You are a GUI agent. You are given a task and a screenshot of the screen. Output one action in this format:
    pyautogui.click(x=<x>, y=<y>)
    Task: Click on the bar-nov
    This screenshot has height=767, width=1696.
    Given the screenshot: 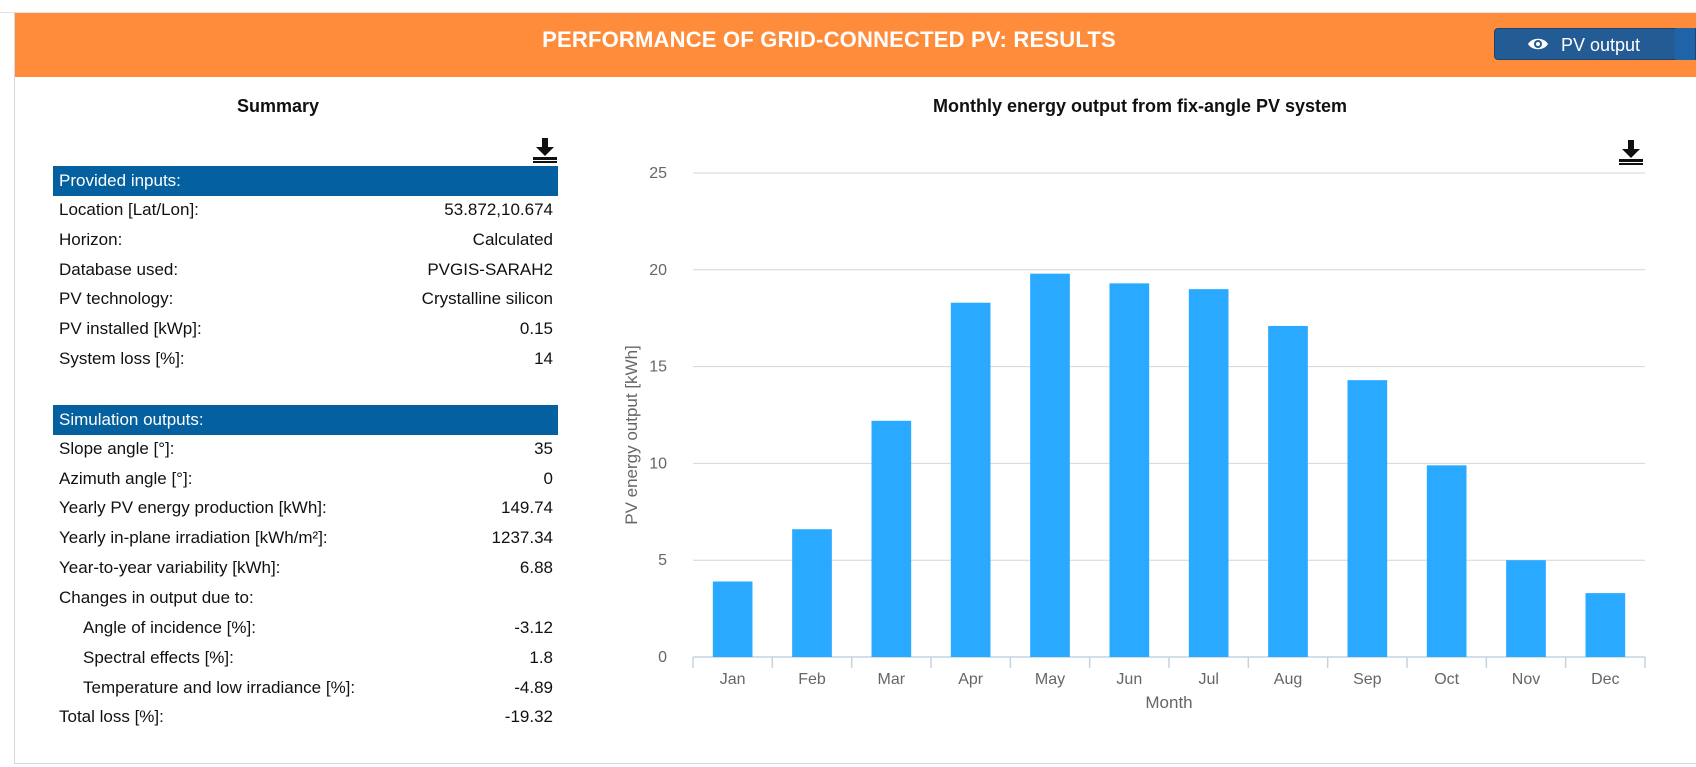 What is the action you would take?
    pyautogui.click(x=1526, y=608)
    